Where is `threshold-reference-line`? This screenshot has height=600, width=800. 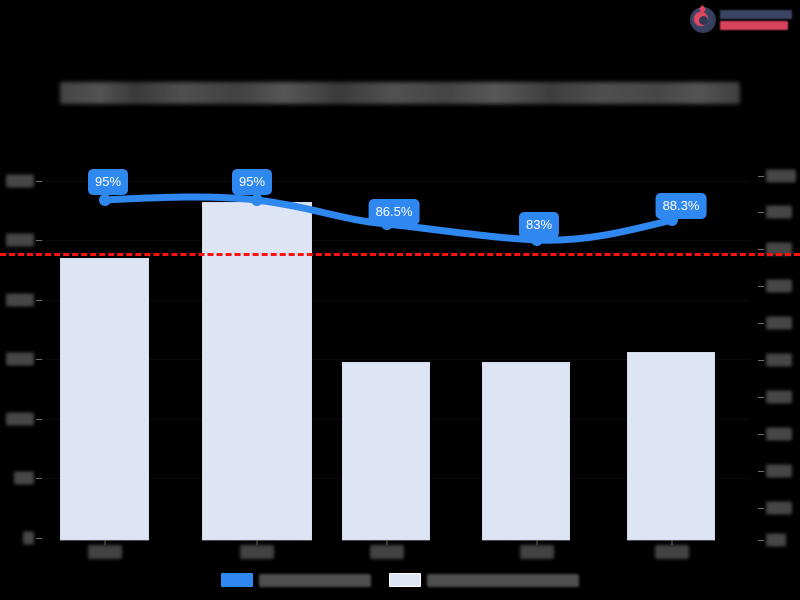
threshold-reference-line is located at coordinates (400, 254).